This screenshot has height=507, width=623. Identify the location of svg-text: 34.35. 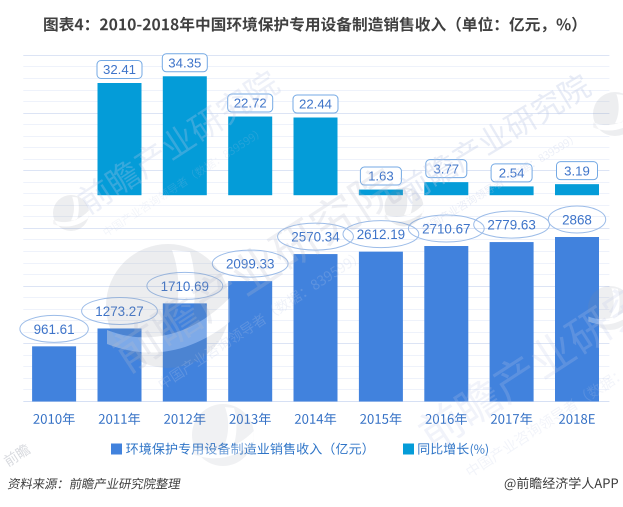
(184, 62).